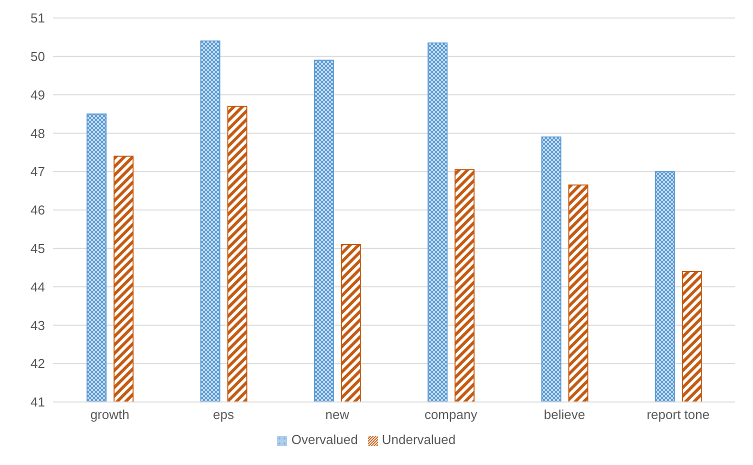  Describe the element at coordinates (37, 133) in the screenshot. I see `y-tick-label: 48` at that location.